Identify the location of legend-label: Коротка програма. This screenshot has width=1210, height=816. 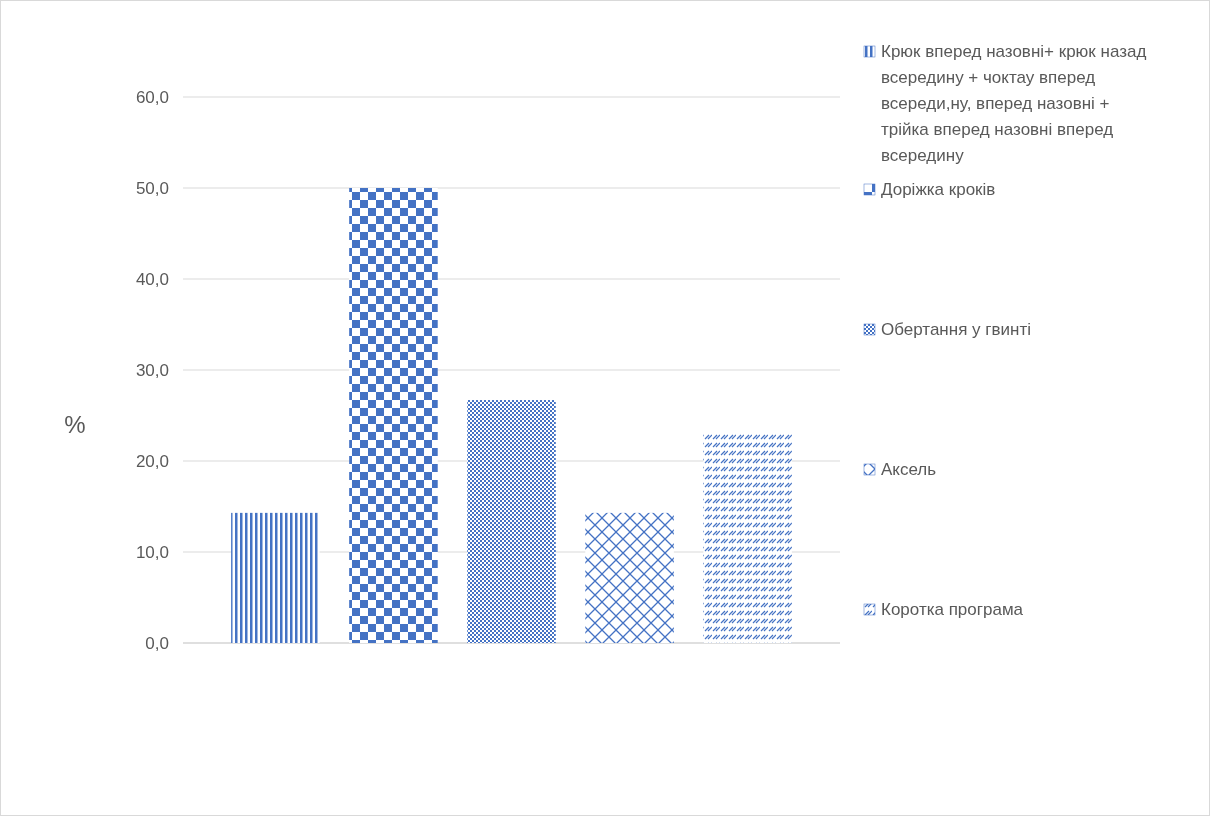
(952, 609).